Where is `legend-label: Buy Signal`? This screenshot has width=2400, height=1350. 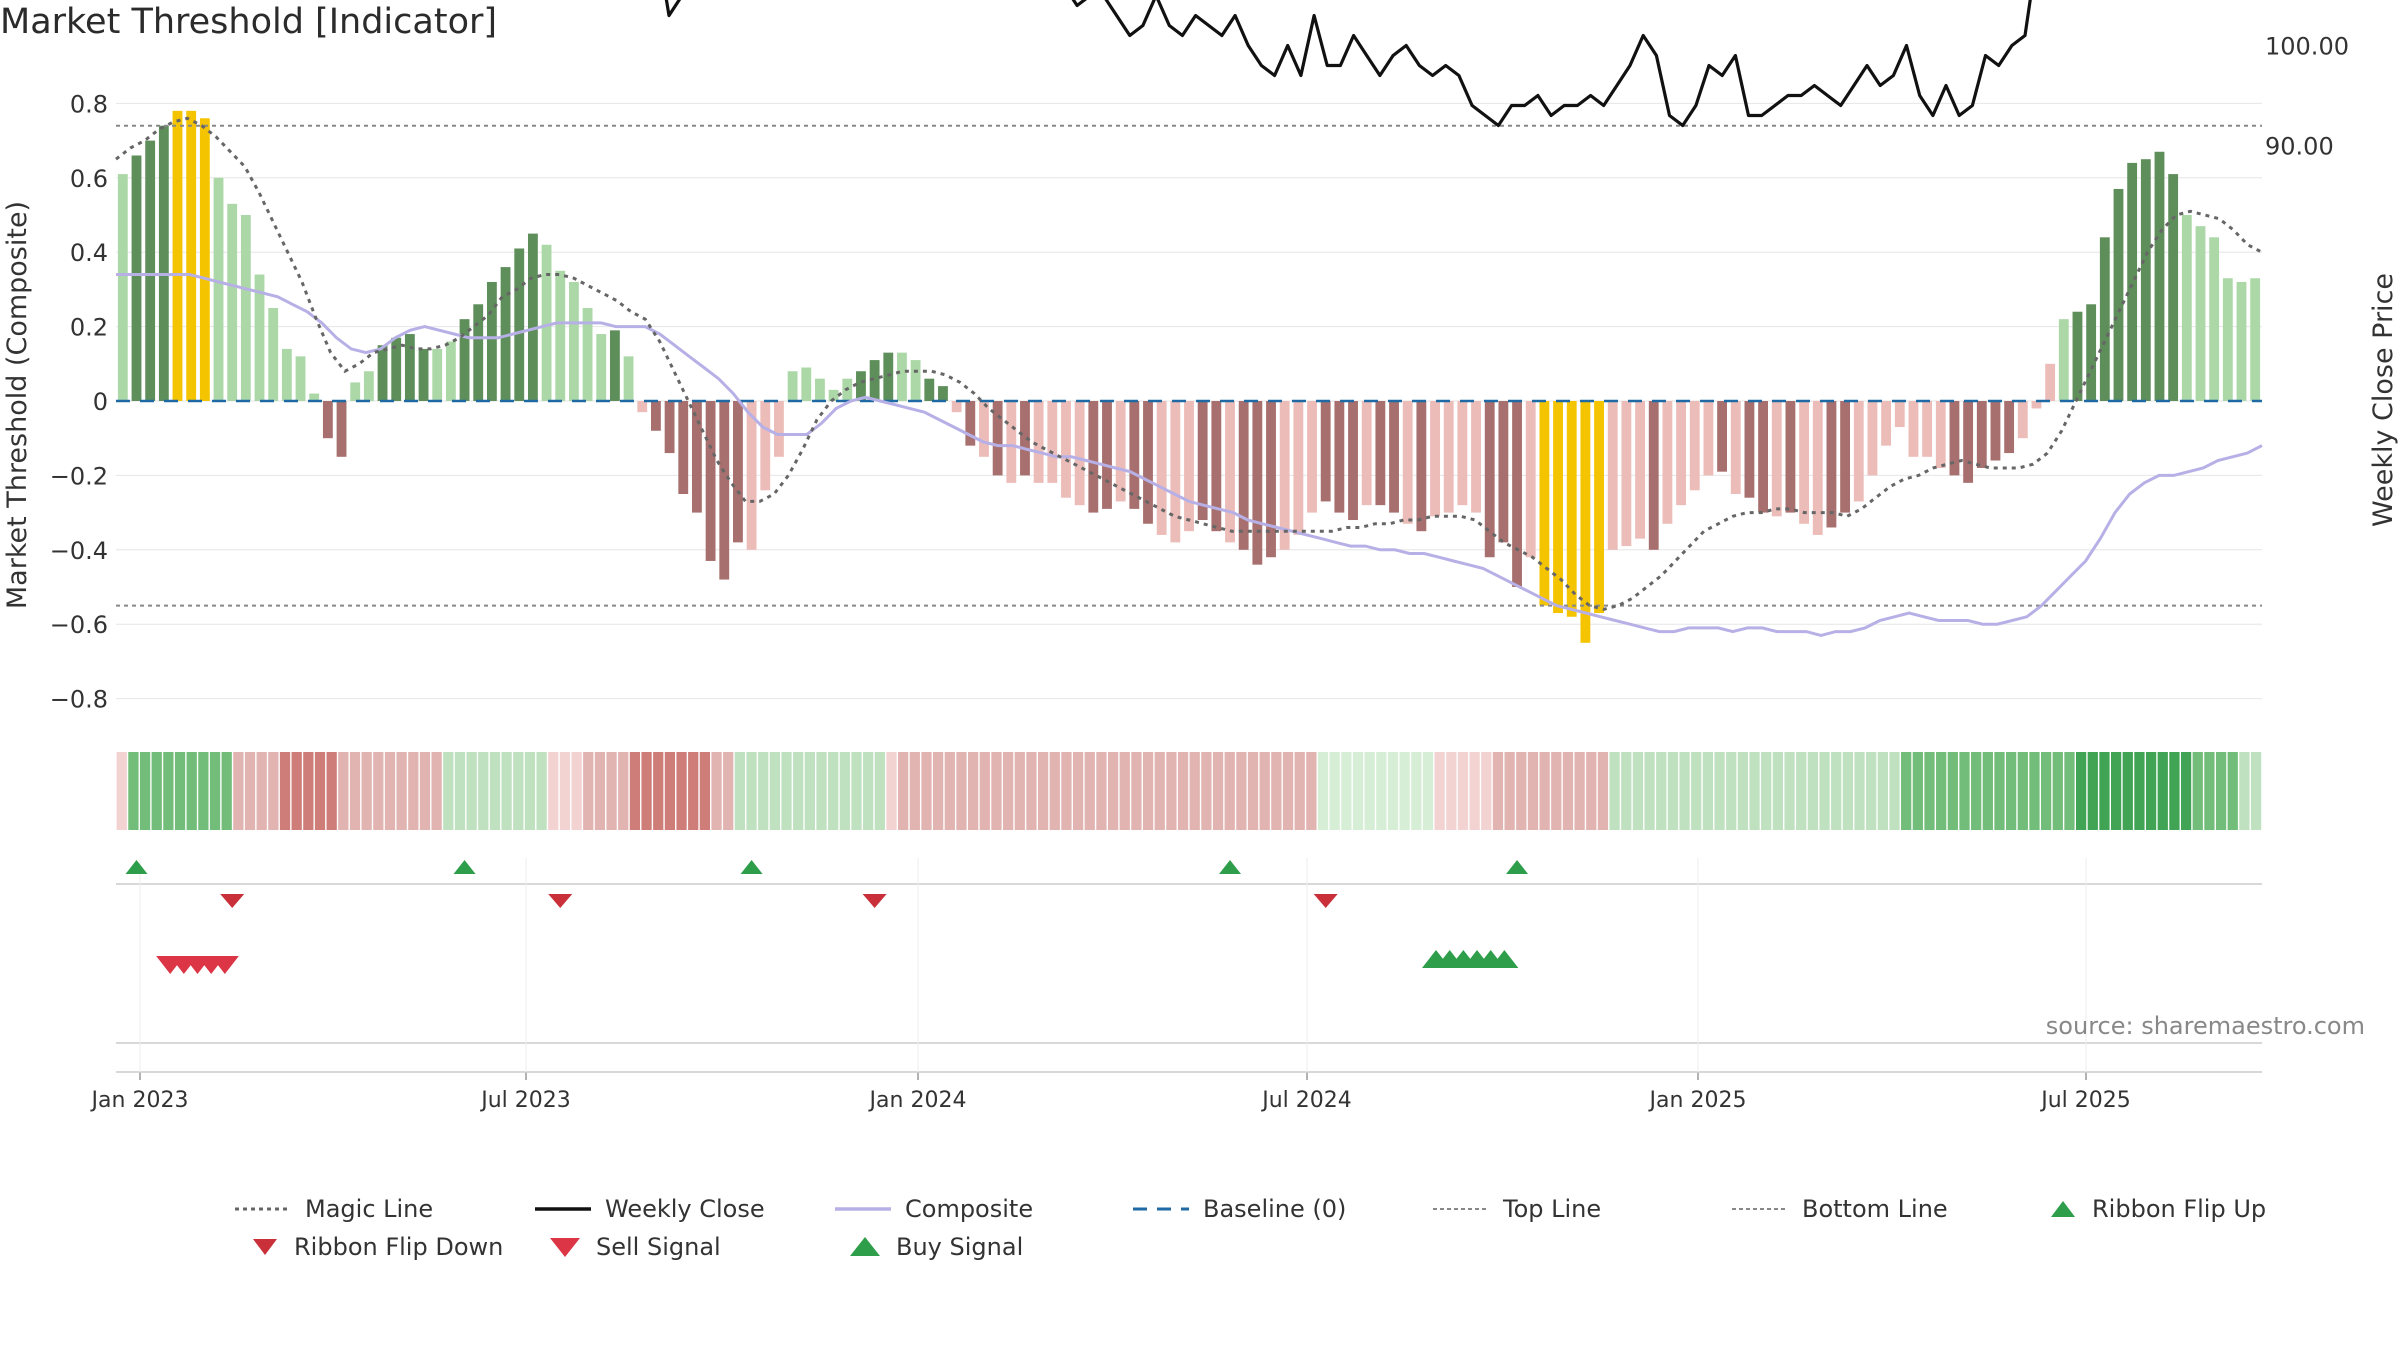
legend-label: Buy Signal is located at coordinates (960, 1247).